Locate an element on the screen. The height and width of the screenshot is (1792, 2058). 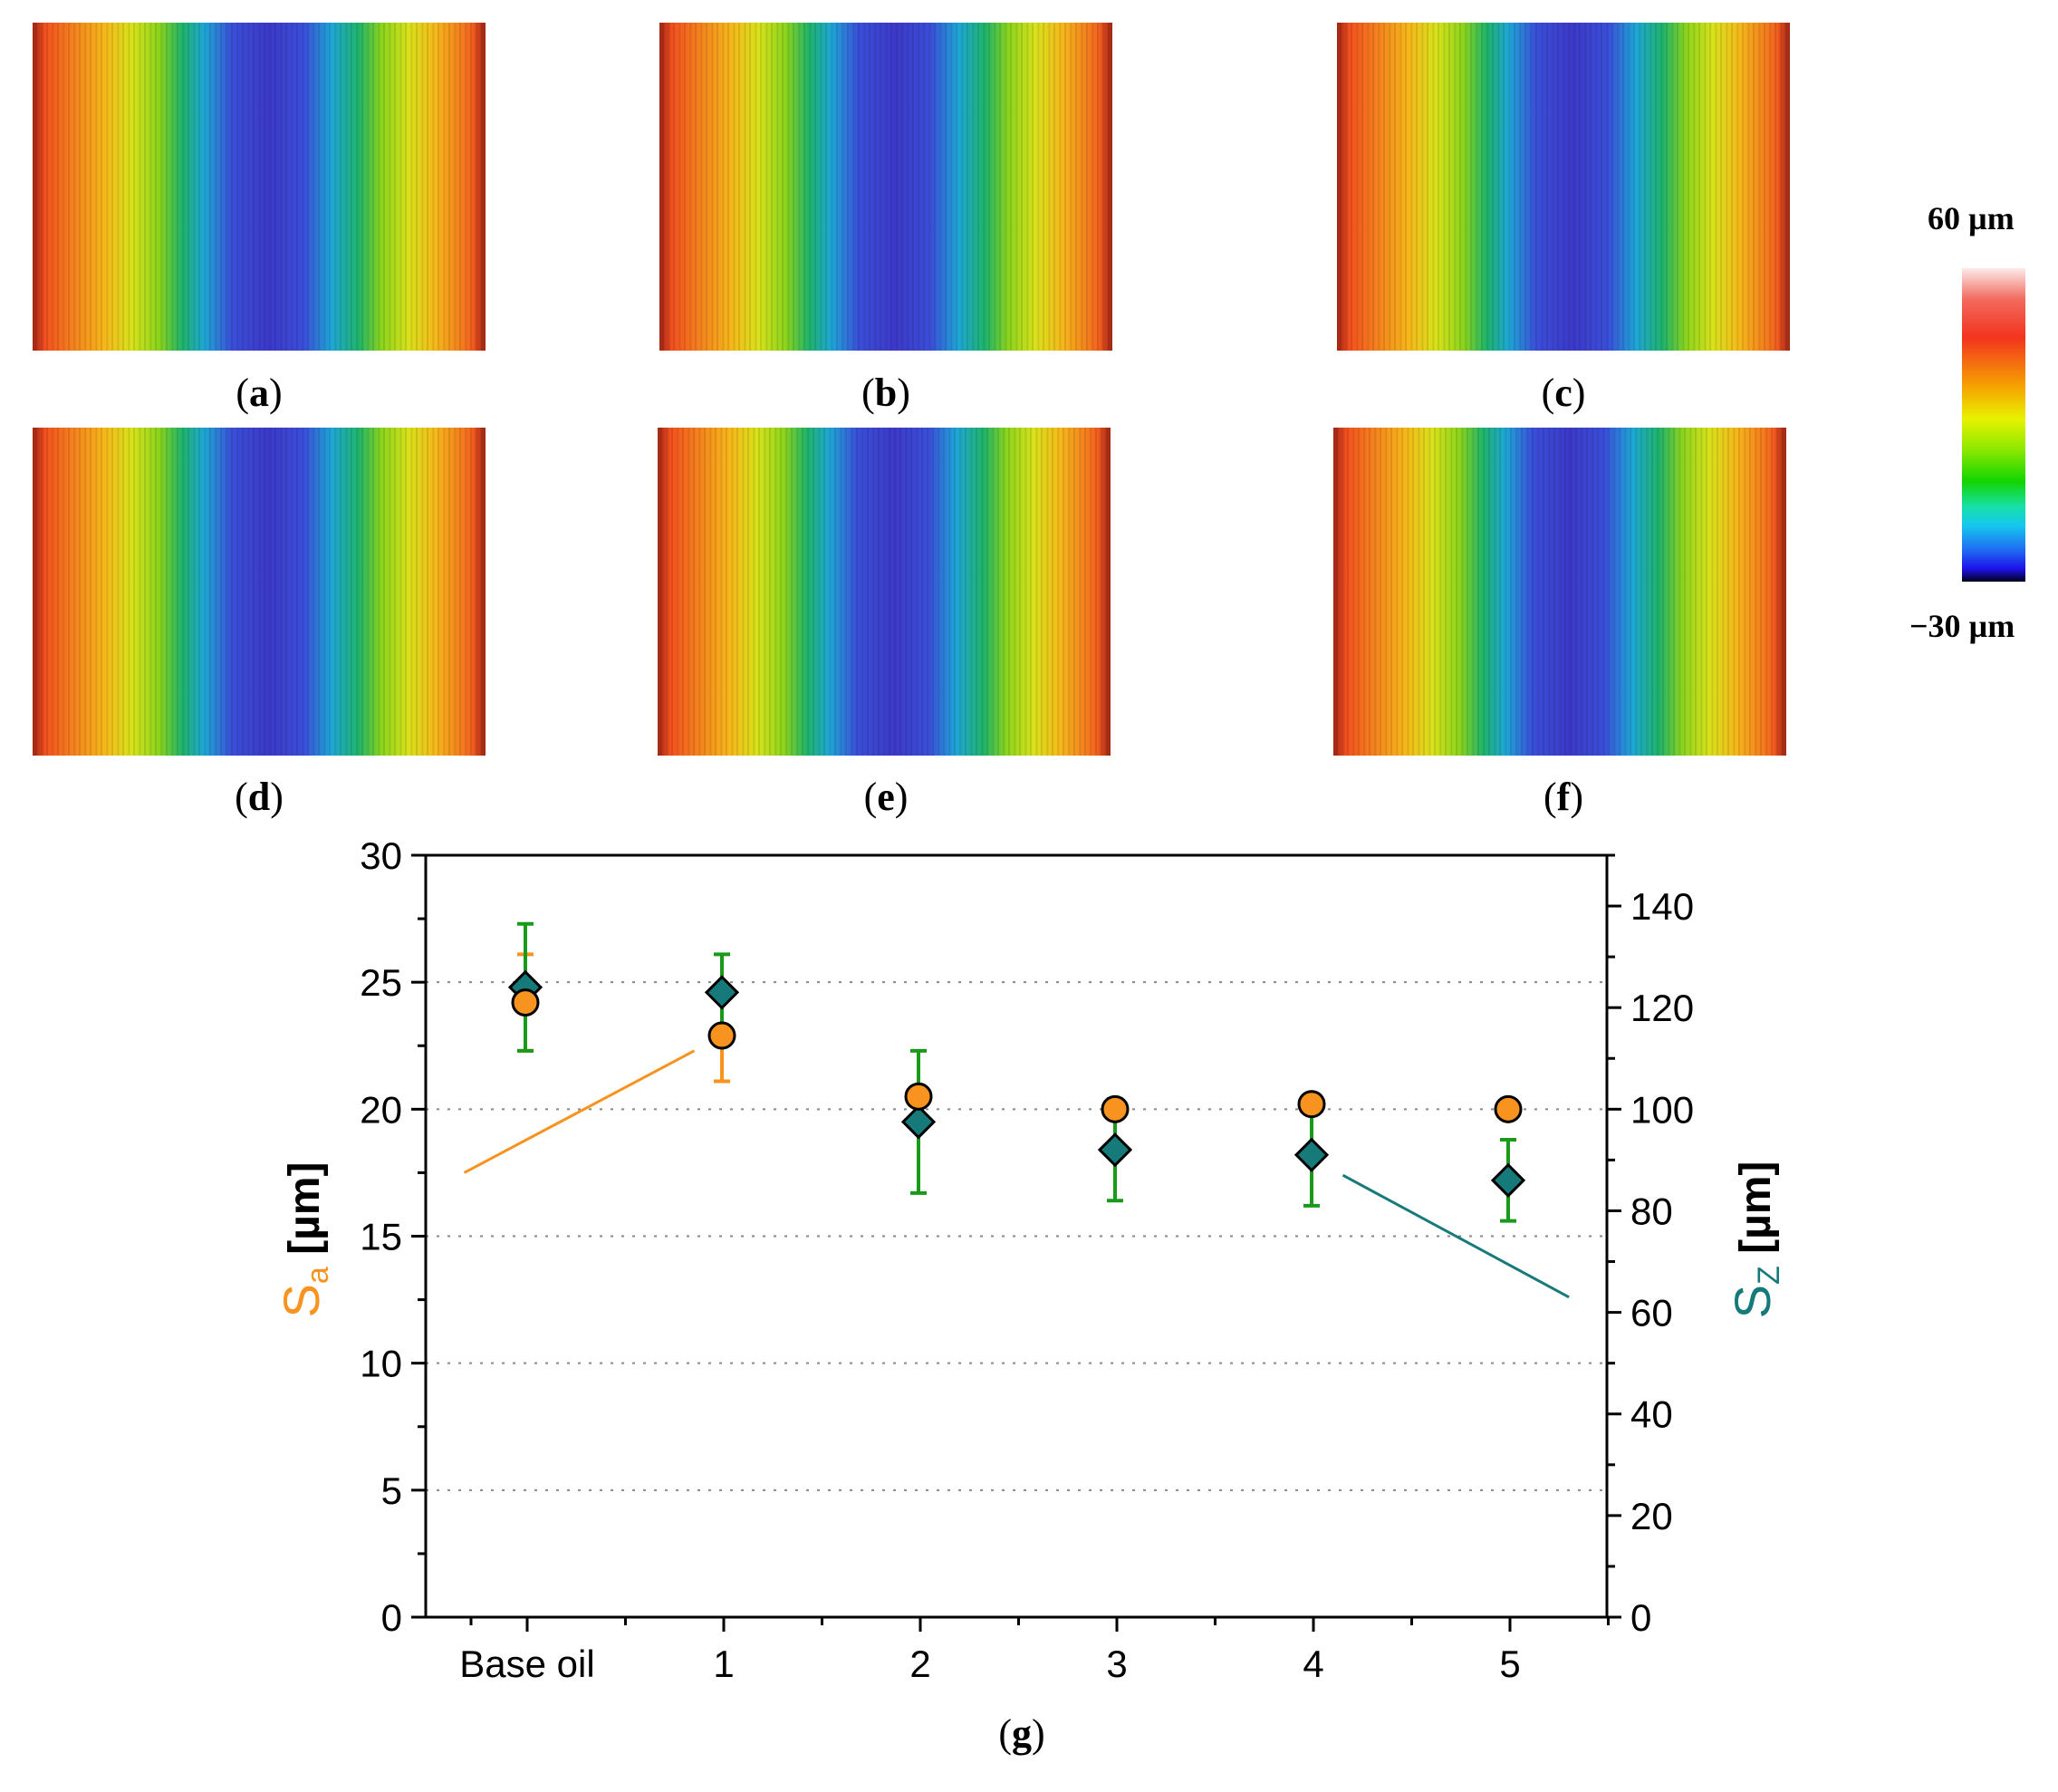
surface-map-a is located at coordinates (259, 187).